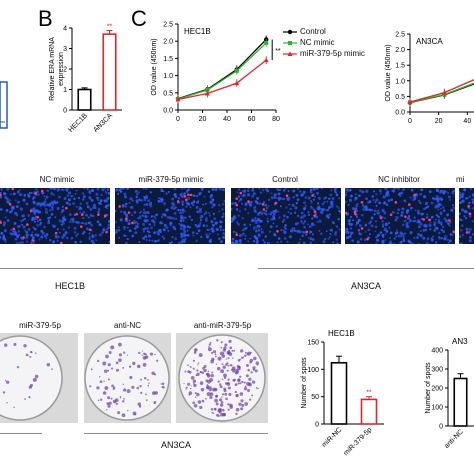 The height and width of the screenshot is (474, 474). I want to click on y-tick-label: 2.0, so click(400, 50).